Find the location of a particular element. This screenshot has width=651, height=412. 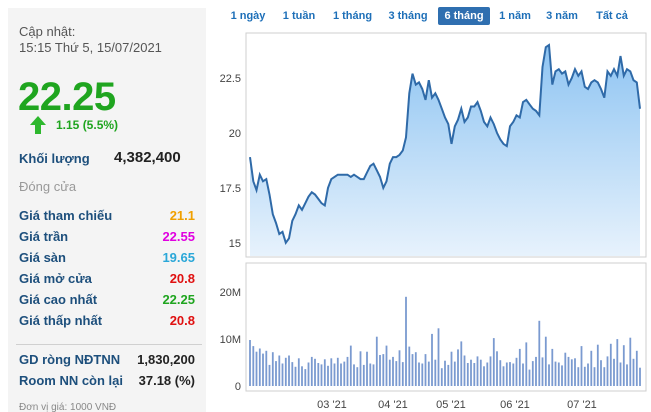

current-price: 22.25 is located at coordinates (67, 97).